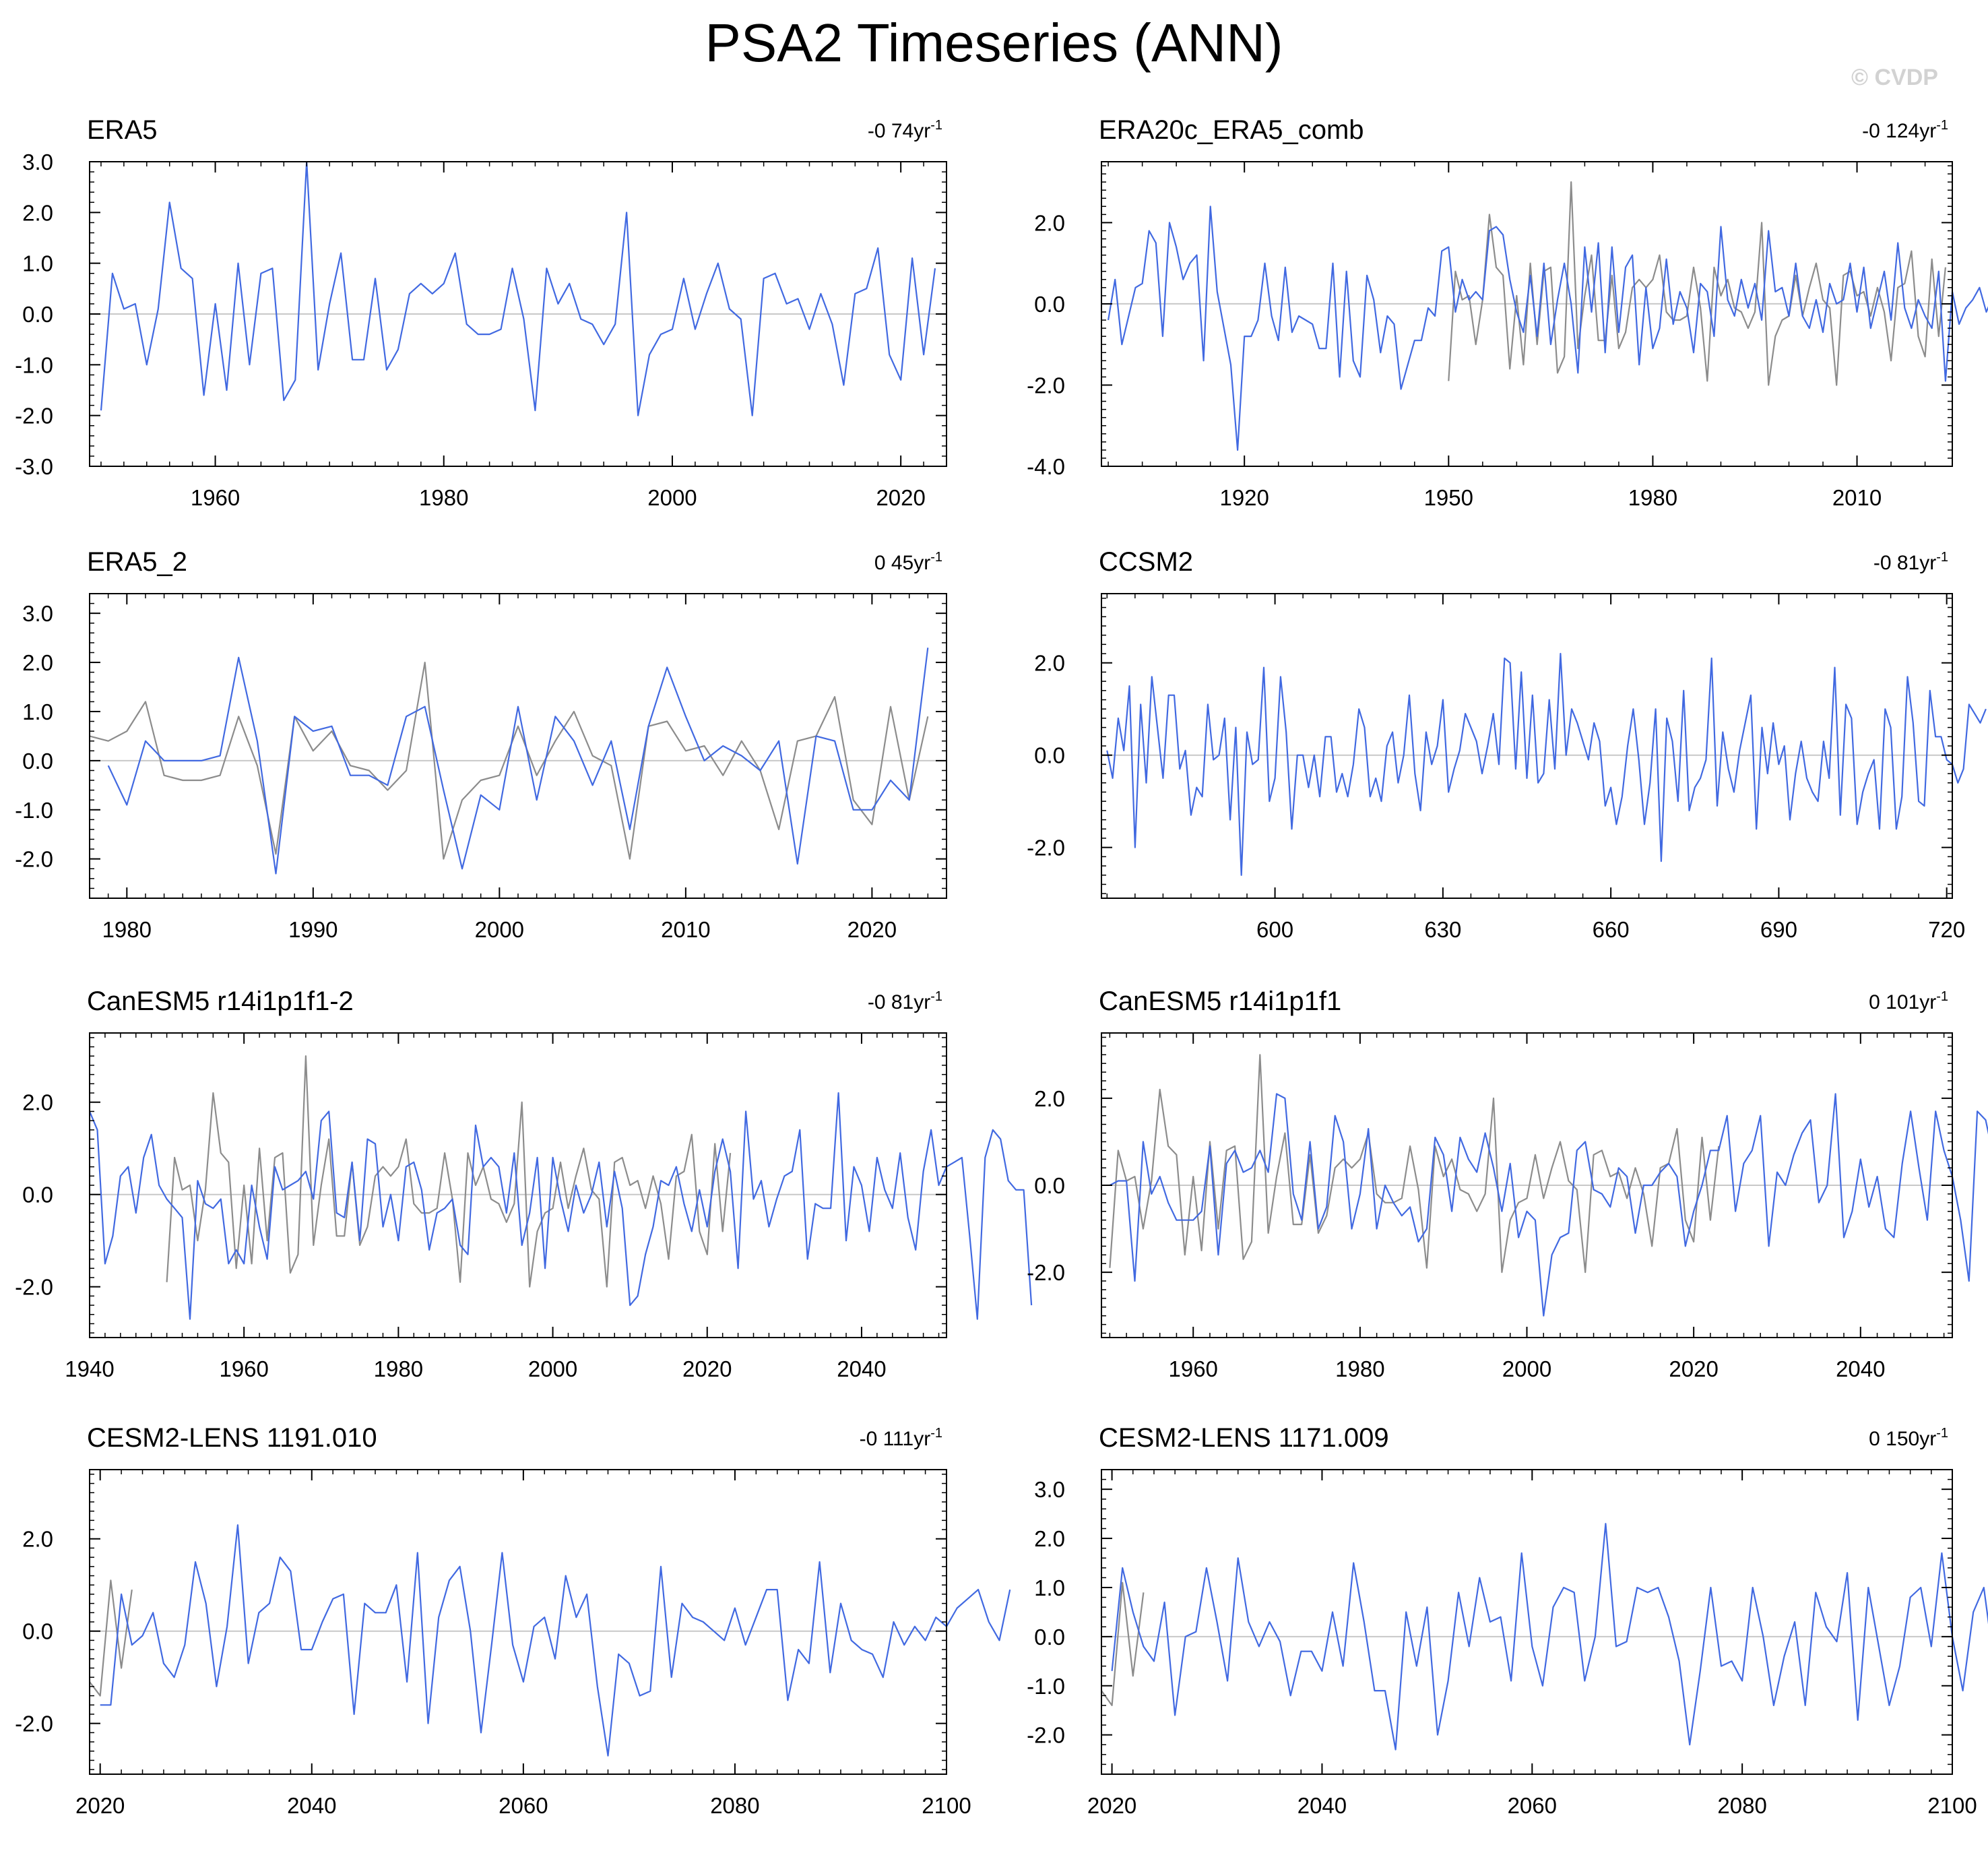  Describe the element at coordinates (313, 930) in the screenshot. I see `x-tick-label: 1990` at that location.